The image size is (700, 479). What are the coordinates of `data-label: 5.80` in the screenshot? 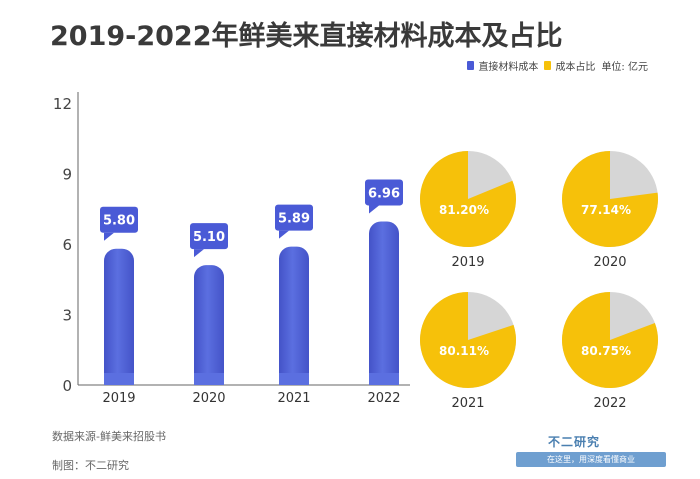 It's located at (119, 221).